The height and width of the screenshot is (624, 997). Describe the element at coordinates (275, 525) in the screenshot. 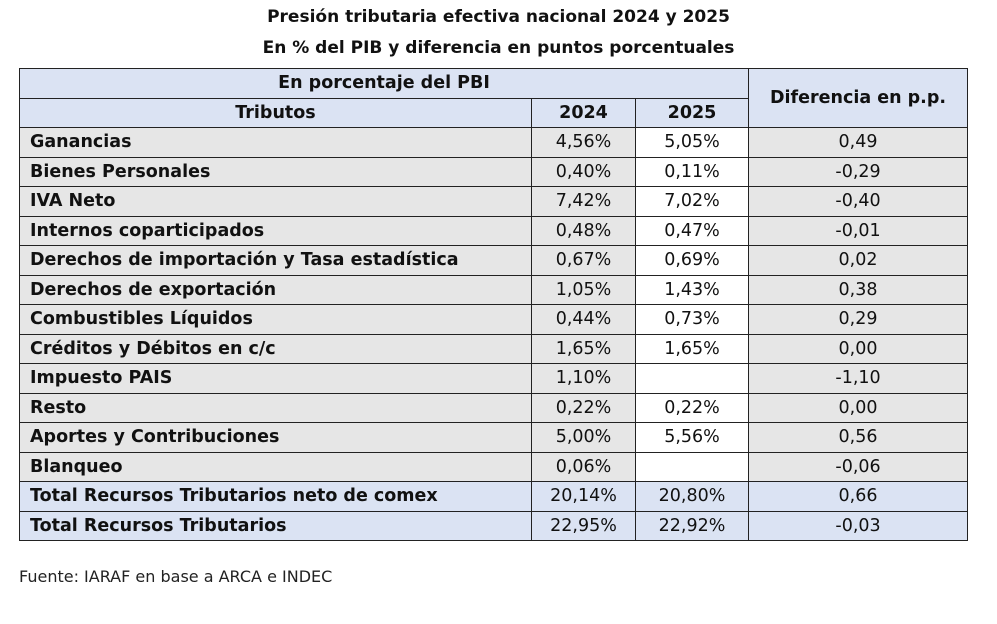

I see `tributo-name-cell: Total Recursos Tributarios` at that location.